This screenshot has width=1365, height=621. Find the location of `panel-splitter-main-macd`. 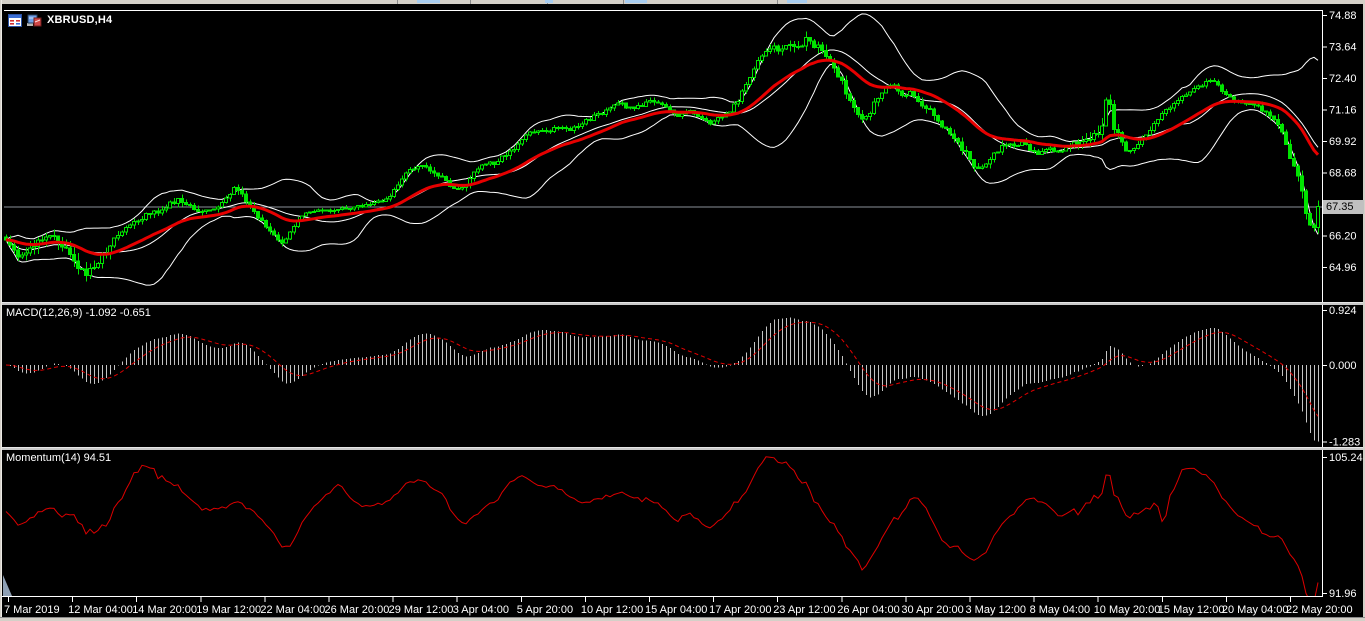

panel-splitter-main-macd is located at coordinates (683, 303).